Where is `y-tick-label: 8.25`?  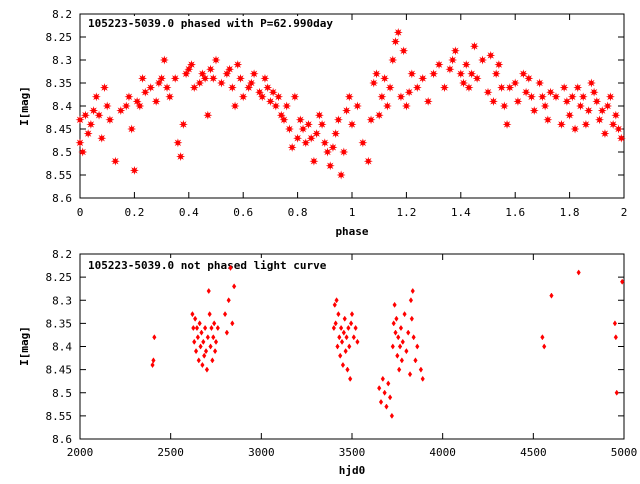
y-tick-label: 8.25 is located at coordinates (59, 37).